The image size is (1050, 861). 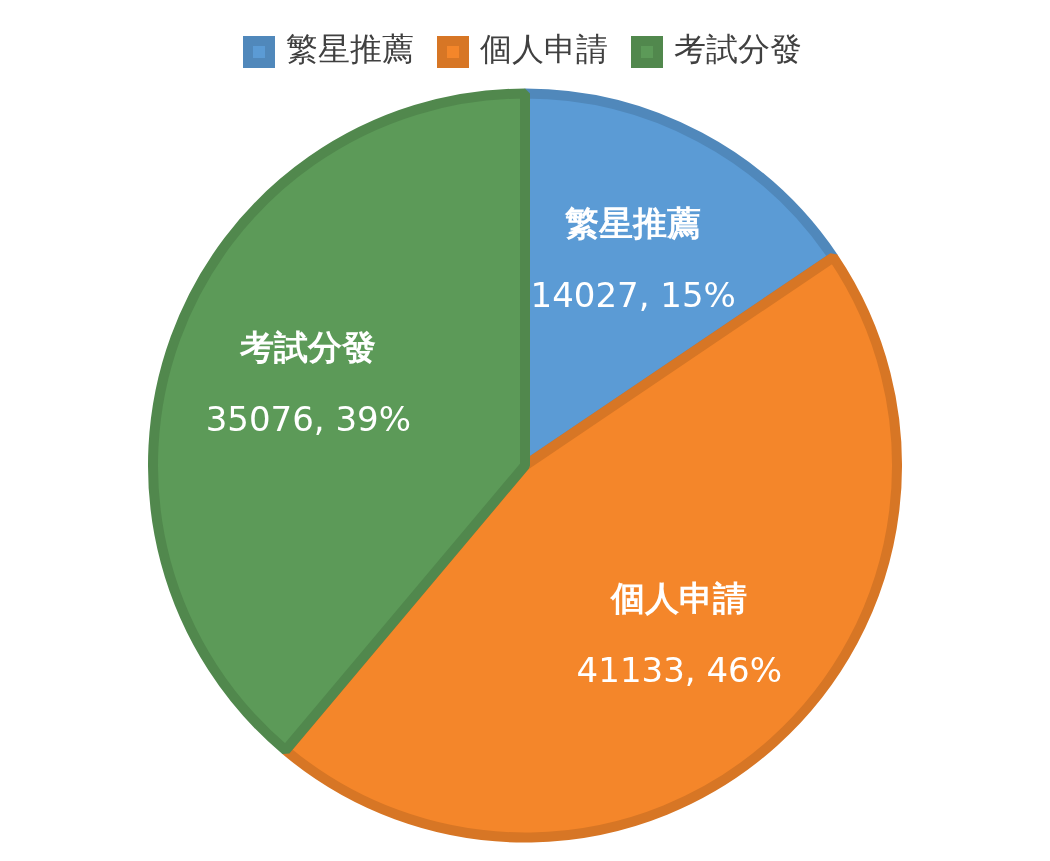 What do you see at coordinates (350, 49) in the screenshot?
I see `legend-label: 繁星推薦` at bounding box center [350, 49].